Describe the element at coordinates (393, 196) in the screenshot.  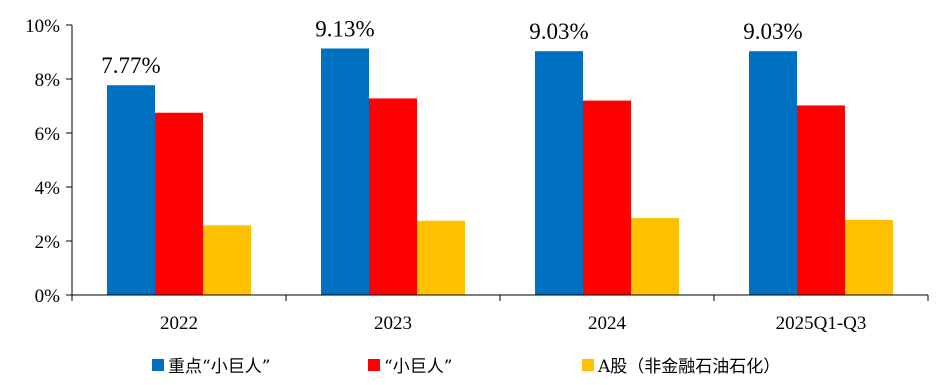
I see `bar-2-2023` at that location.